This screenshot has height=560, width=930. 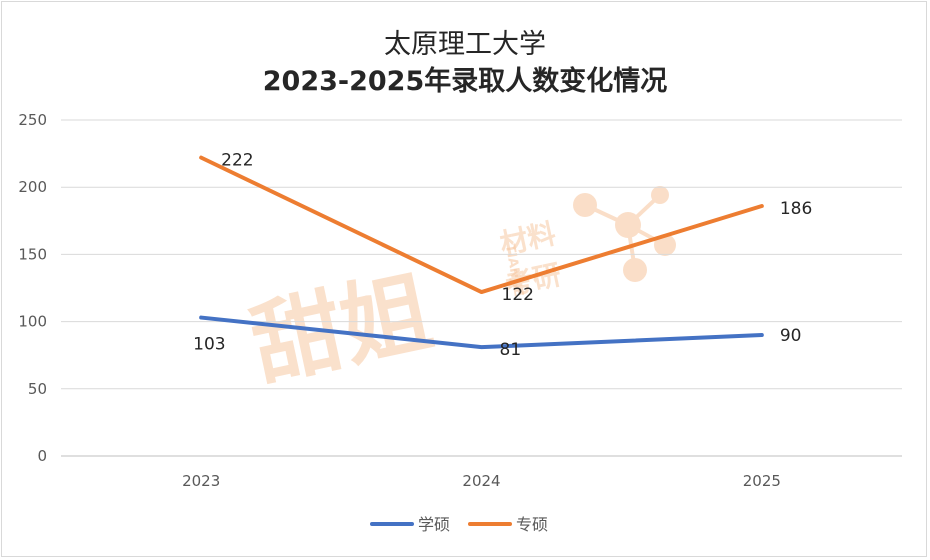 I want to click on chart-title-line1: 太原理工大学, so click(x=465, y=44).